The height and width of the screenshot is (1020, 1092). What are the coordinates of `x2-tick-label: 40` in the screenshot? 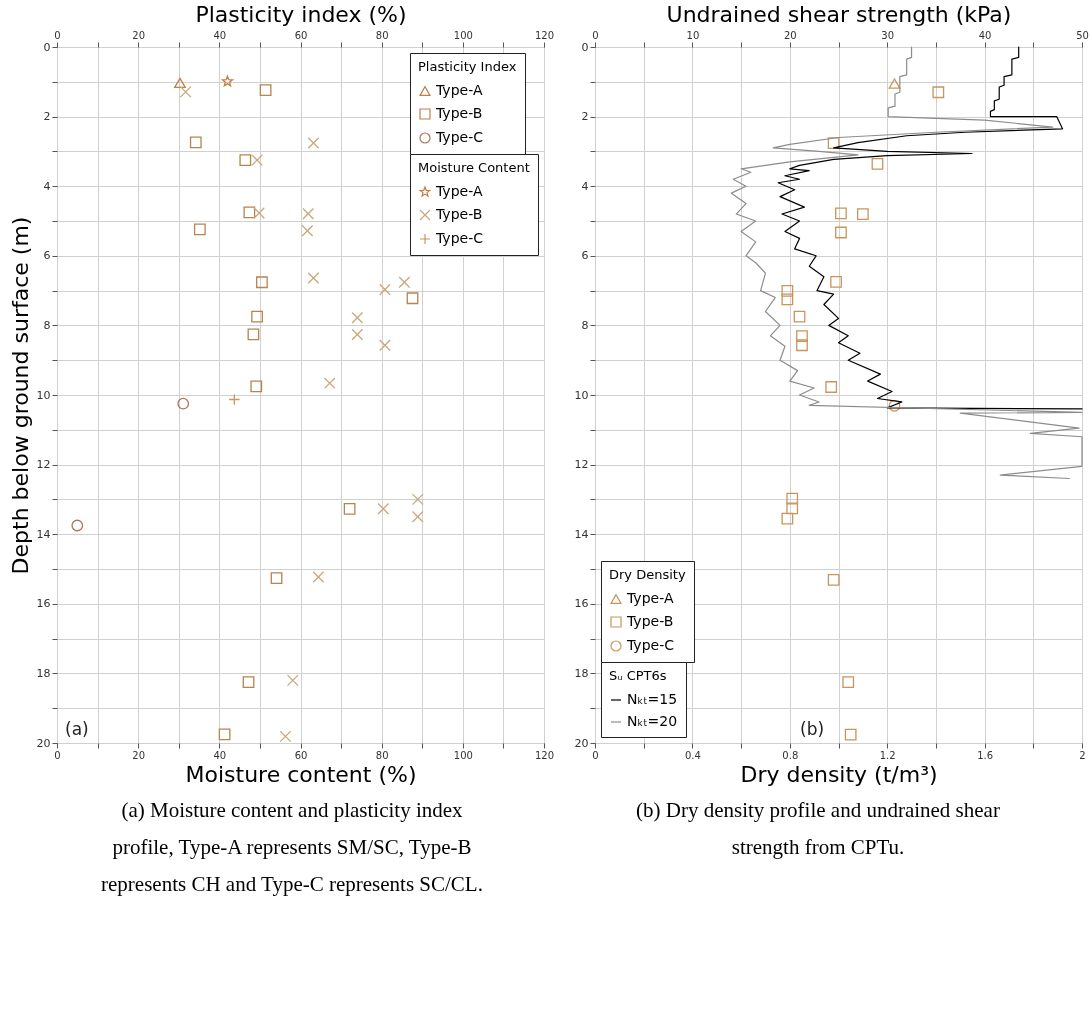 It's located at (985, 35).